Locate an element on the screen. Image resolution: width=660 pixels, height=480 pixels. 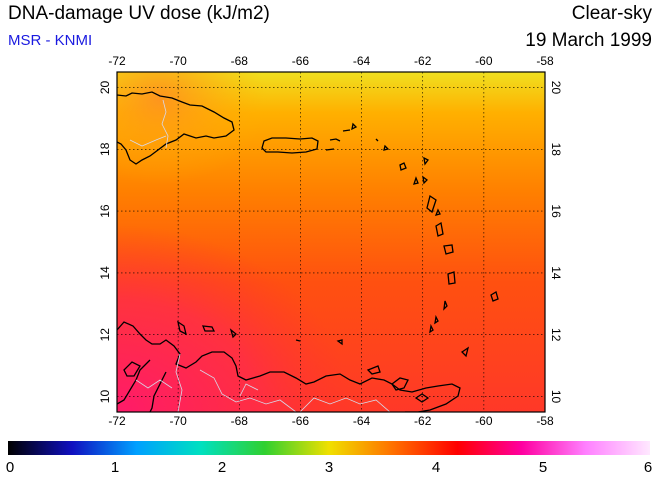
latitude-labels-right: 10 12 14 16 18 20 is located at coordinates (556, 242).